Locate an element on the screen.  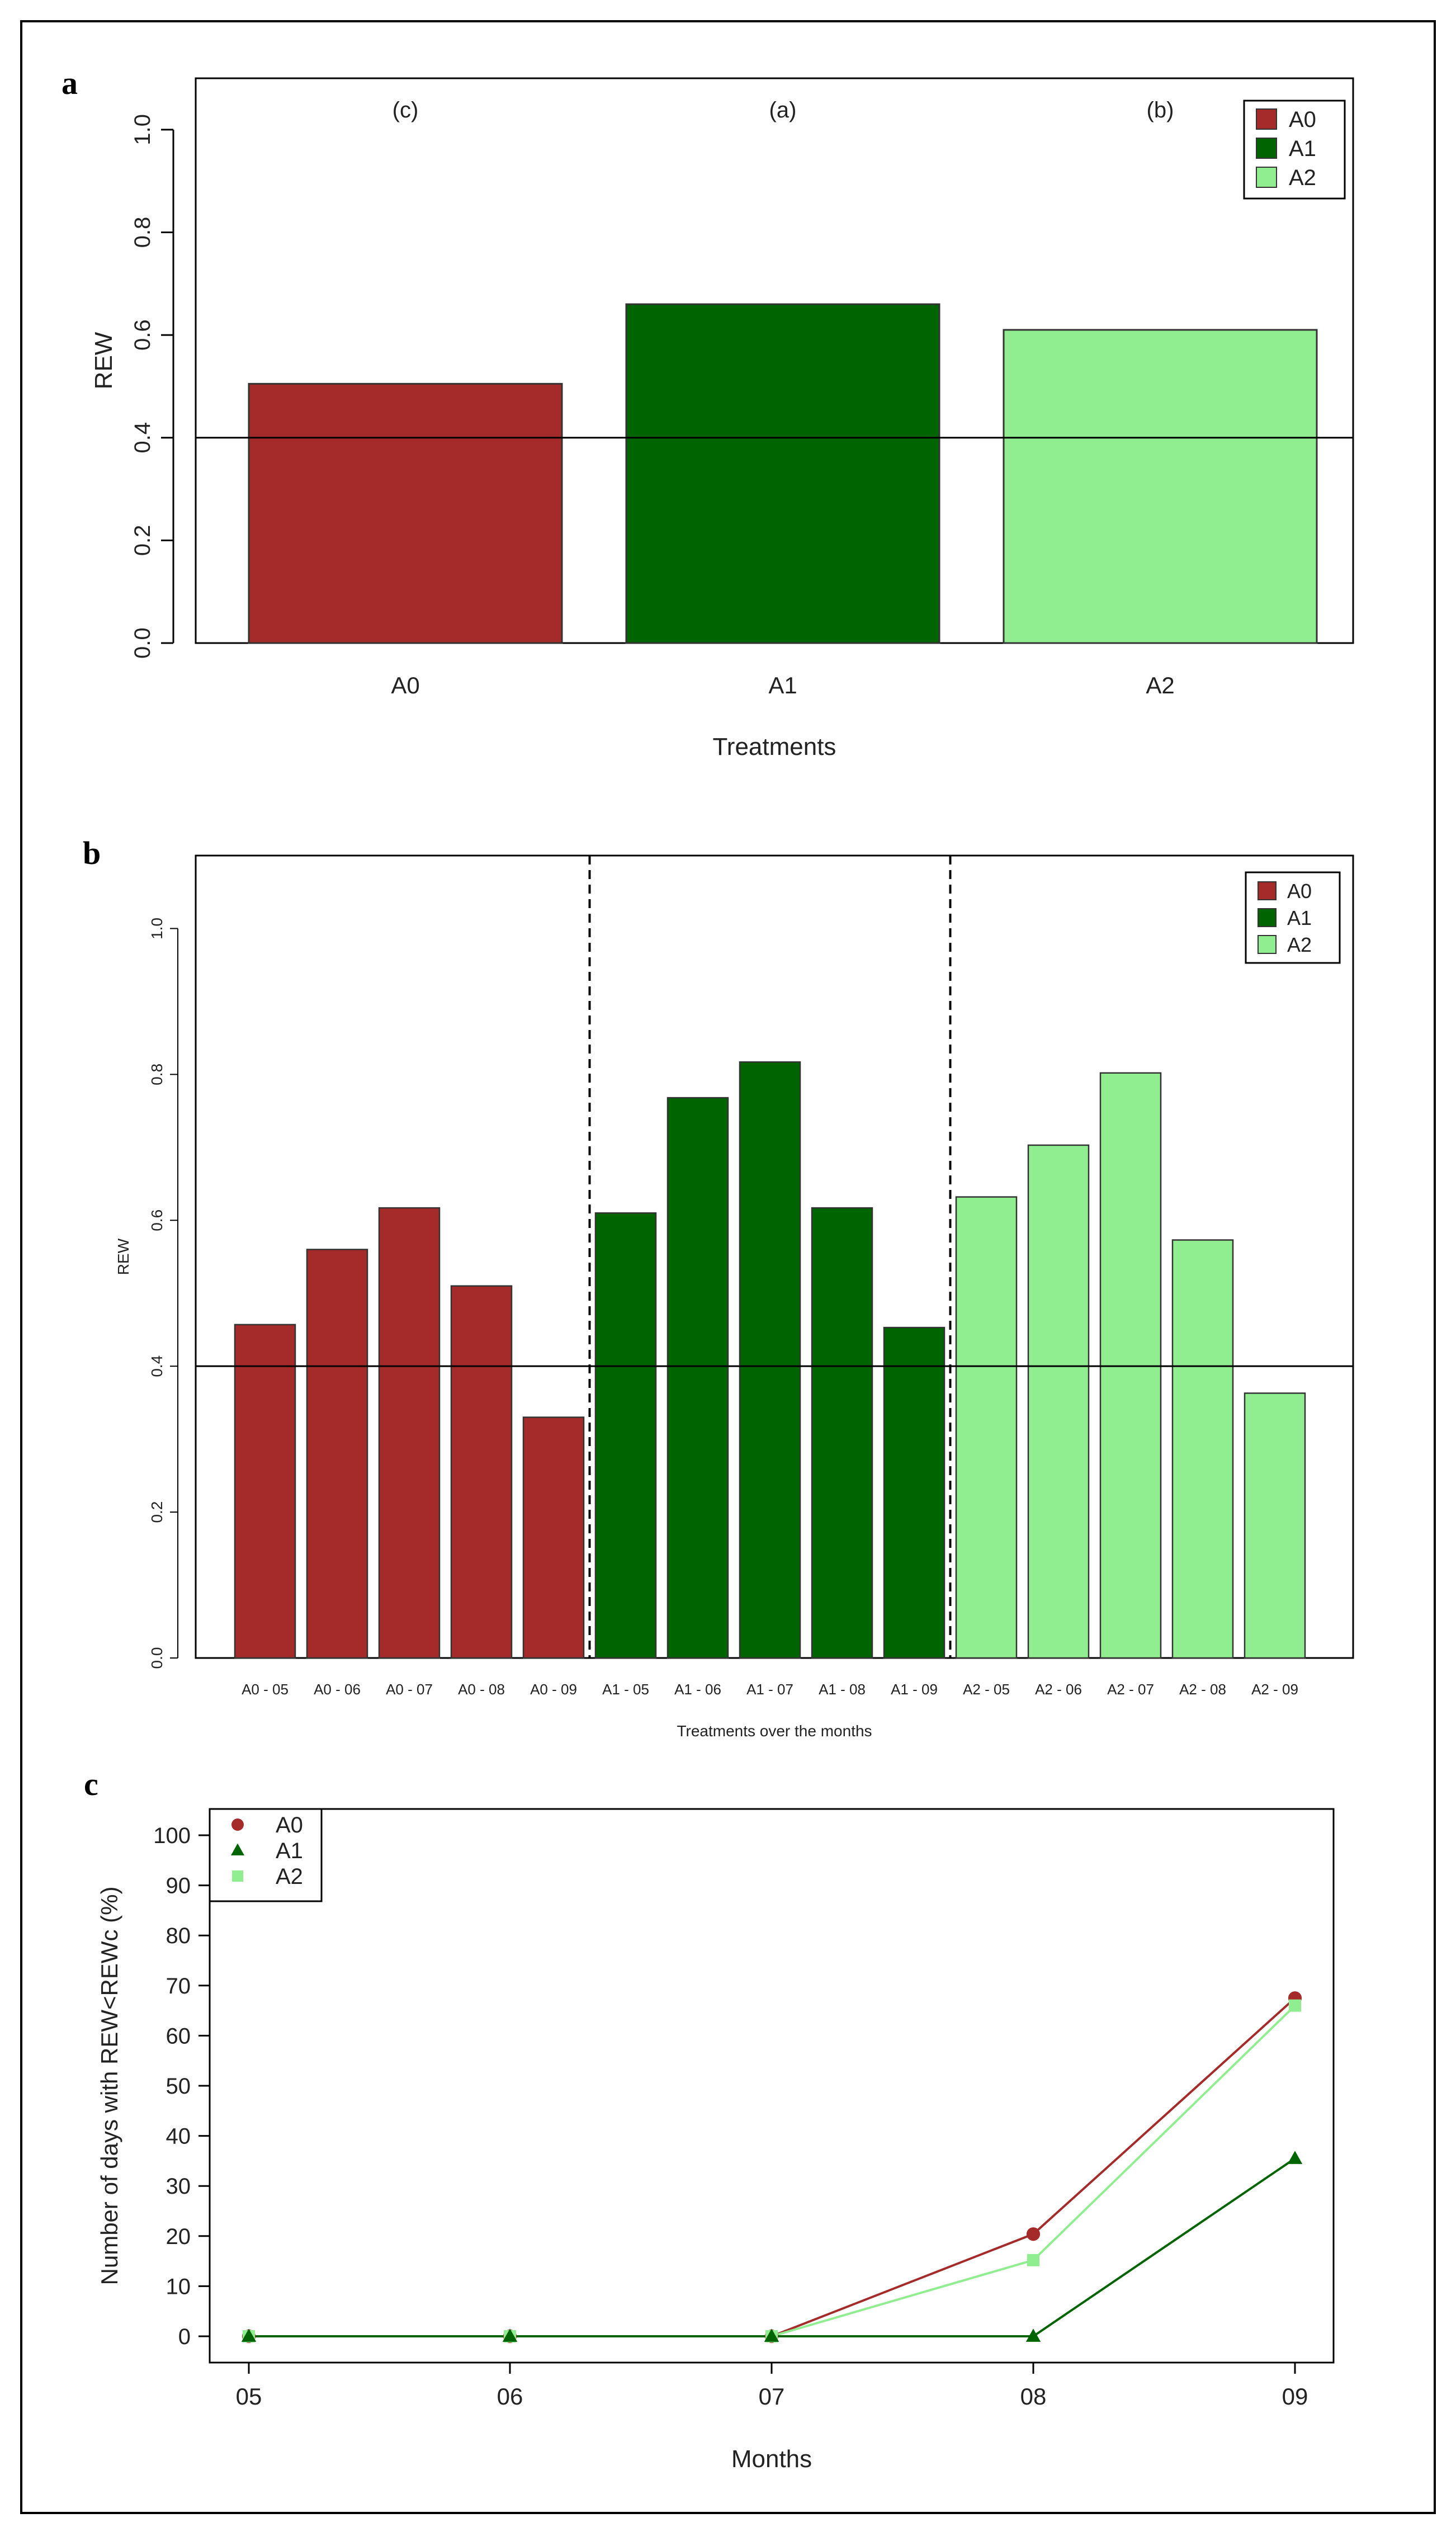
panel-c-y-tick-label: 30 is located at coordinates (178, 2186).